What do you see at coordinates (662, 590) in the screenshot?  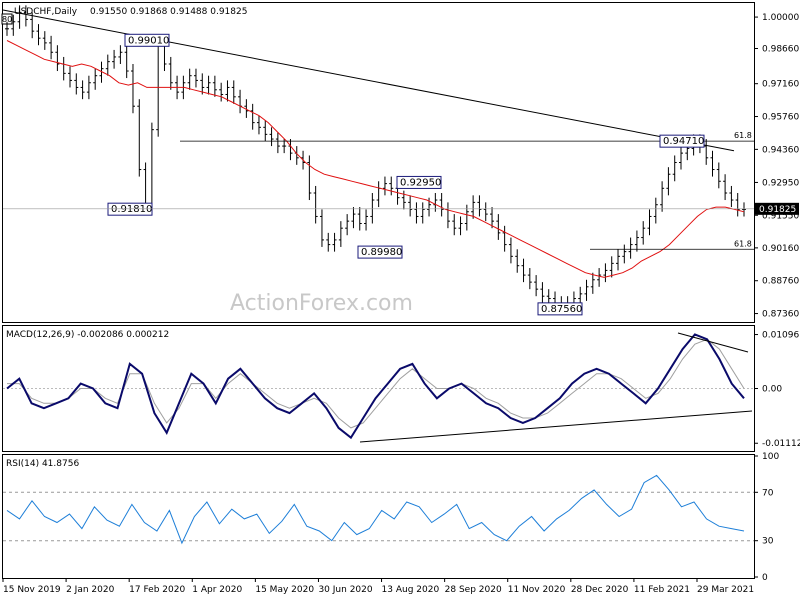 I see `x-tick-label: 11 Feb 2021` at bounding box center [662, 590].